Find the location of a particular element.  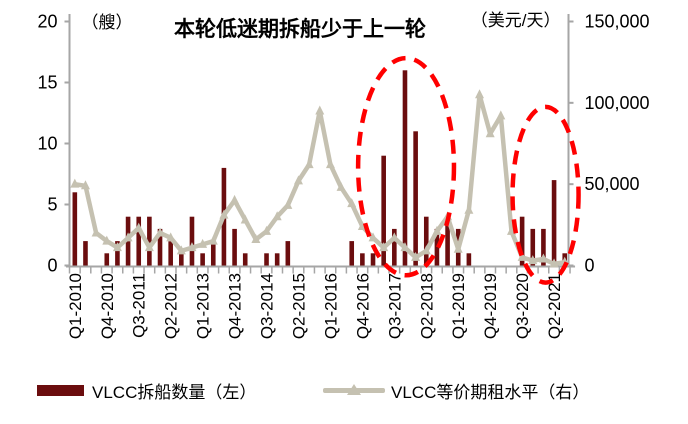

bar-Q2-2019 is located at coordinates (469, 259).